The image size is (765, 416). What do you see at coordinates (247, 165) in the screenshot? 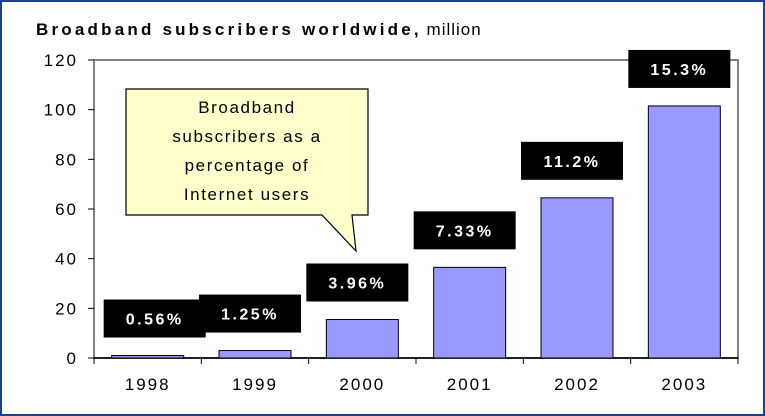
I see `callout-text-line: percentage of` at bounding box center [247, 165].